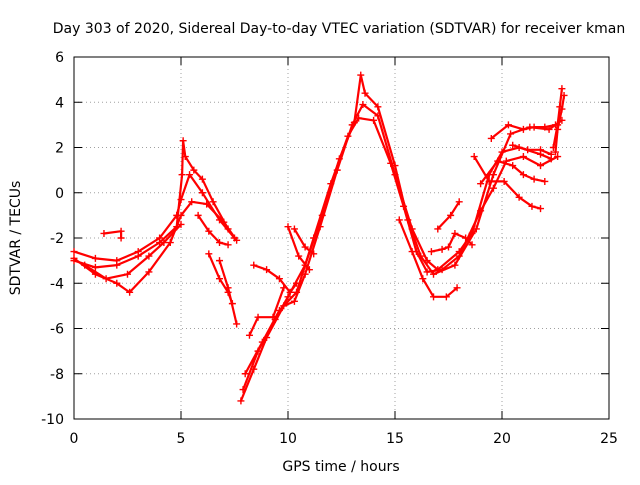 This screenshot has height=485, width=640. I want to click on series-sat-m, so click(275, 278).